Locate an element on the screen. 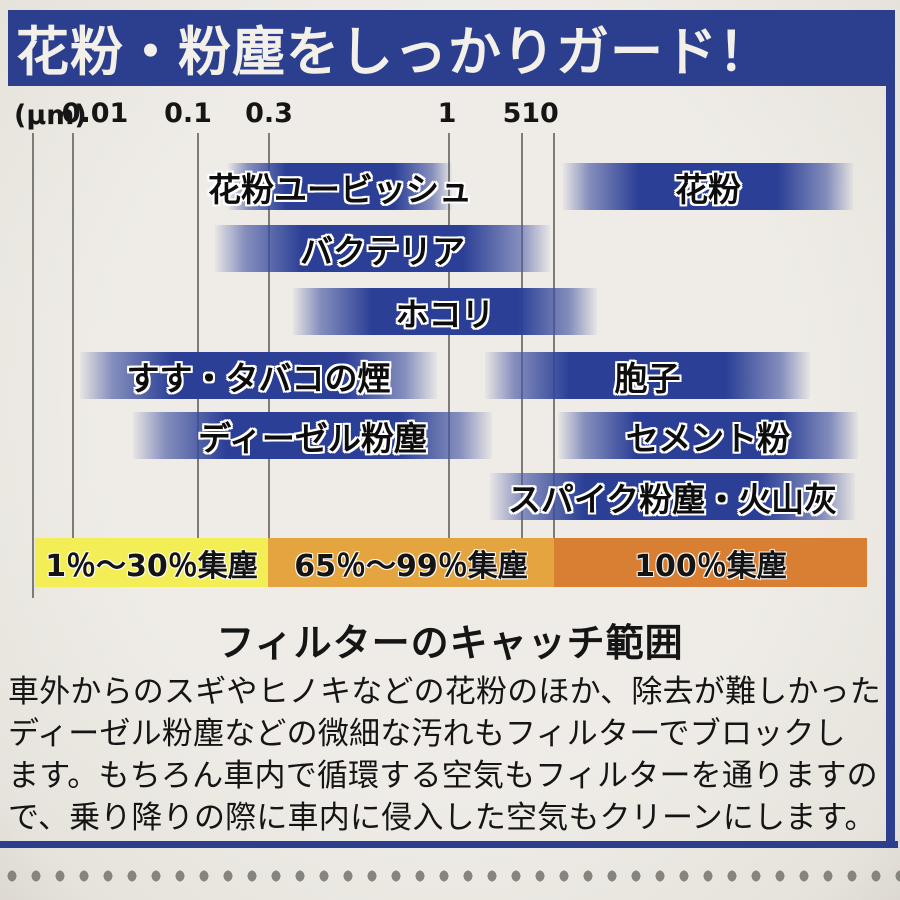  range-bar: セメント粉 is located at coordinates (708, 435).